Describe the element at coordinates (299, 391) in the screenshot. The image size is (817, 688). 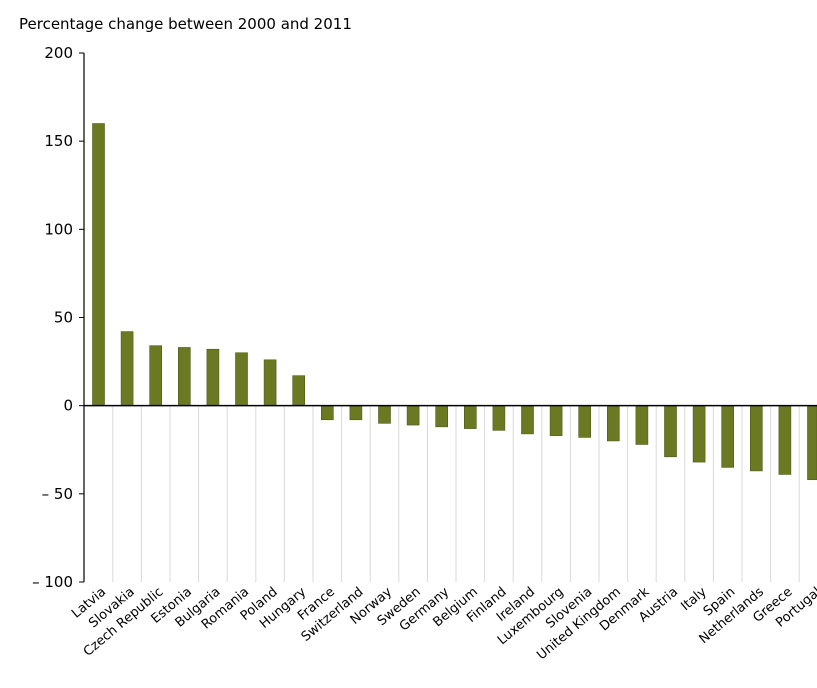
I see `bar-hungary` at that location.